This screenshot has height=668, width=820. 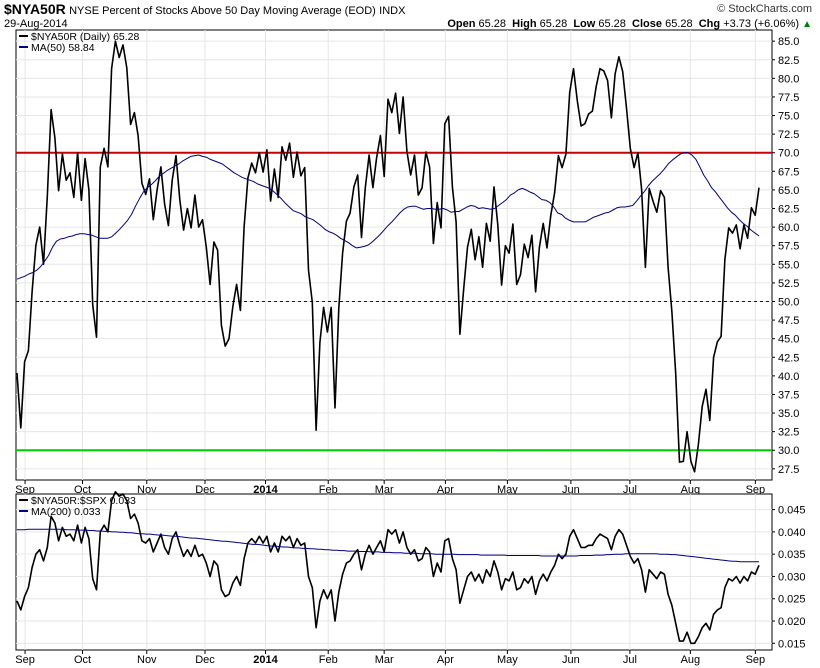 What do you see at coordinates (35, 9) in the screenshot?
I see `ticker-symbol: $NYA50R` at bounding box center [35, 9].